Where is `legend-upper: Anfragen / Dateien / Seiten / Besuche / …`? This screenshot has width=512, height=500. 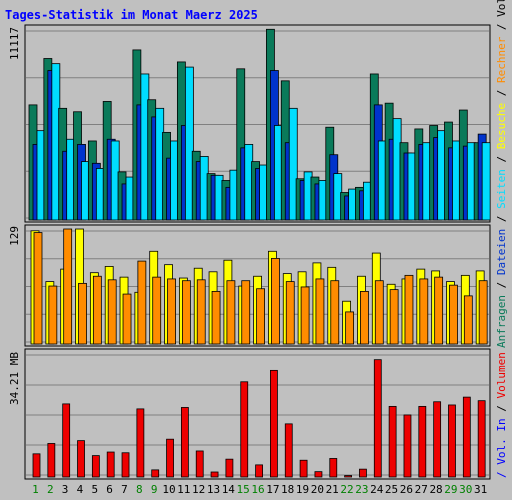
legend-upper: Anfragen / Dateien / Seiten / Besuche / … is located at coordinates (501, 174).